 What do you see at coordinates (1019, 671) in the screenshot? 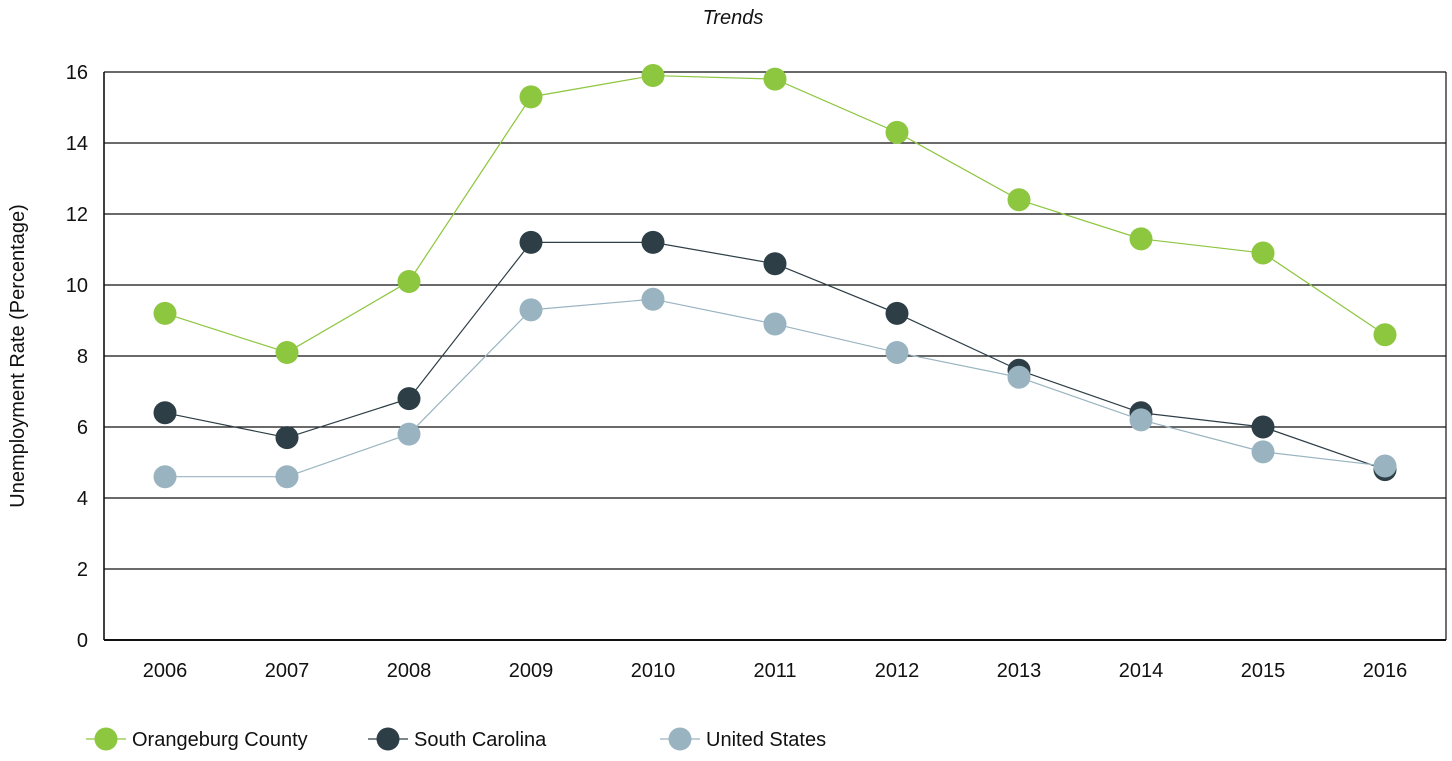
I see `x-tick-label: 2013` at bounding box center [1019, 671].